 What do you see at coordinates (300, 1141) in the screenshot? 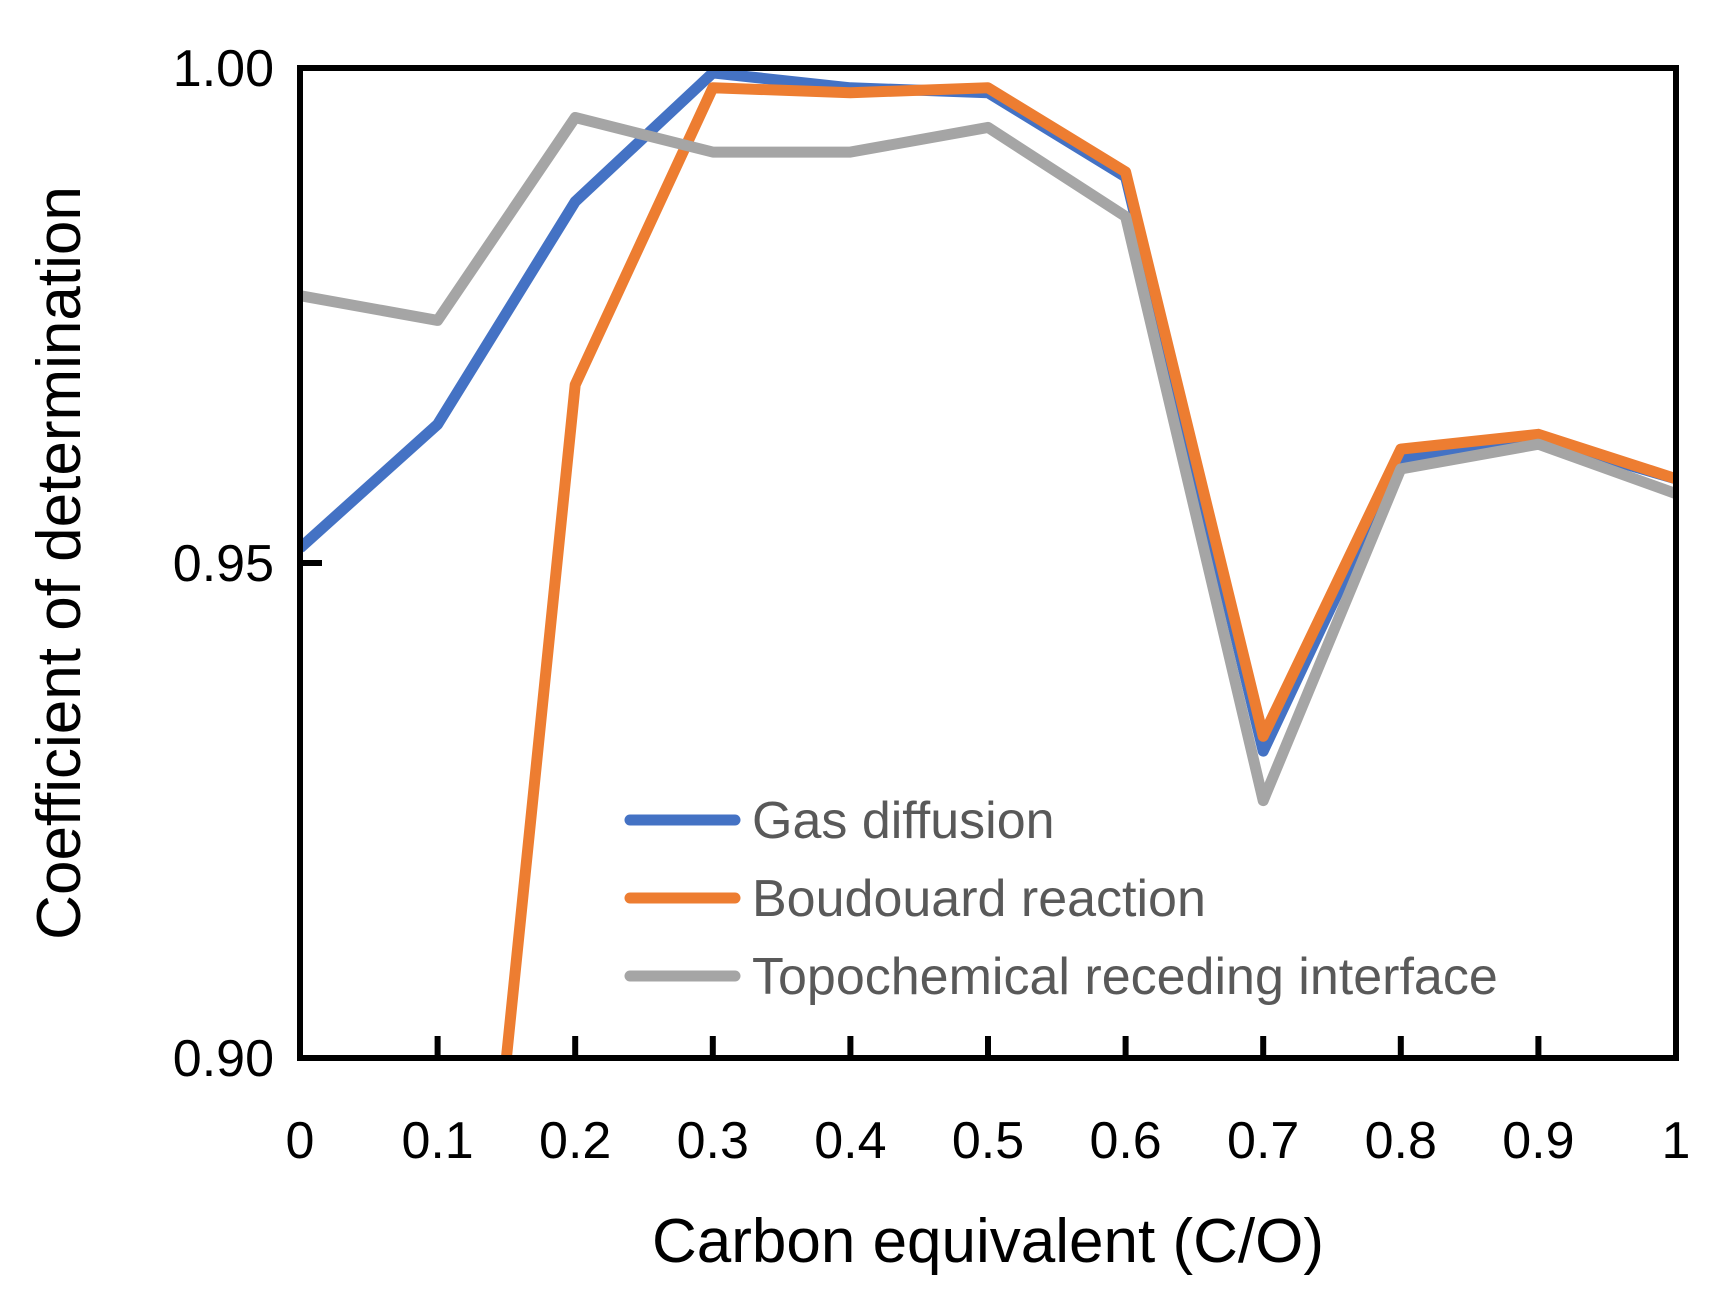
I see `x-tick-label: 0` at bounding box center [300, 1141].